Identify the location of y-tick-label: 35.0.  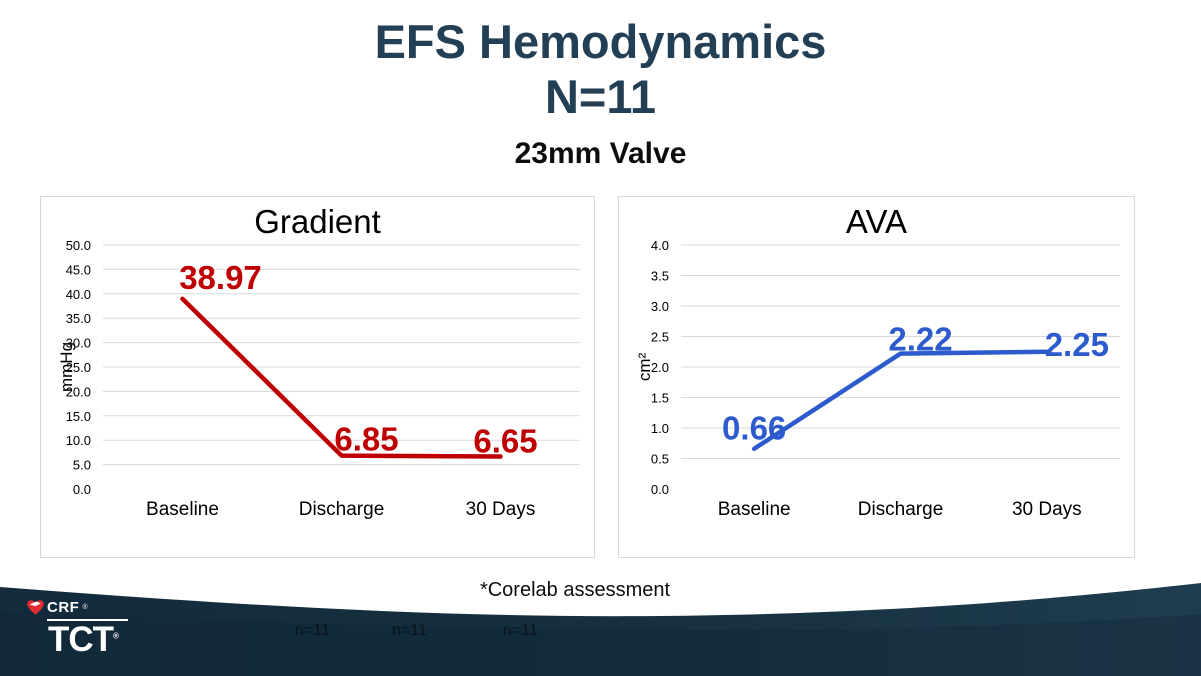
(78, 318).